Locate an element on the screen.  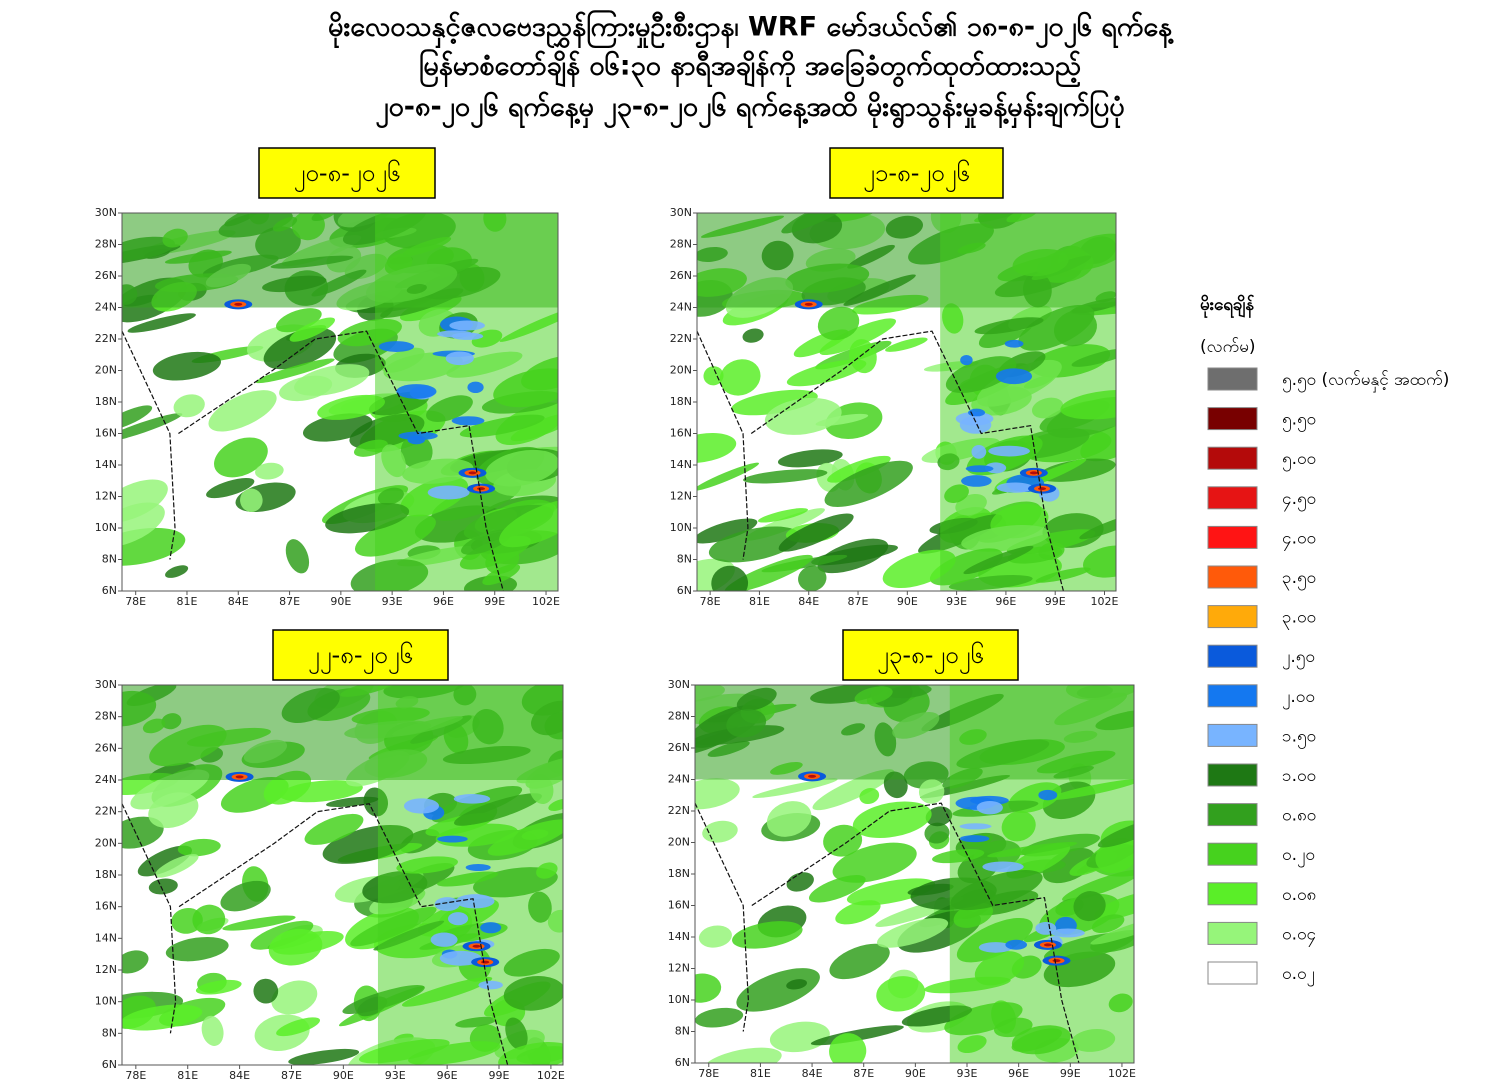
y-tick-label: 8N is located at coordinates (109, 1032).